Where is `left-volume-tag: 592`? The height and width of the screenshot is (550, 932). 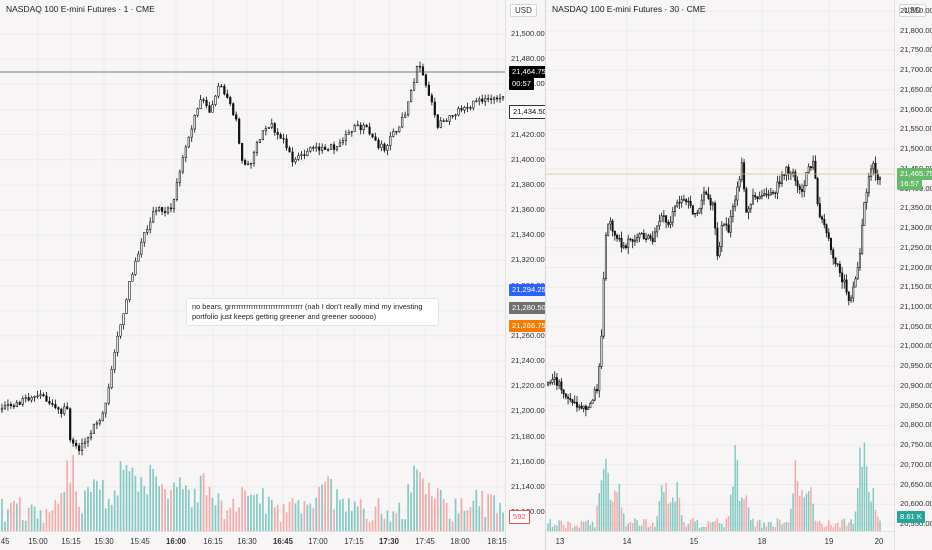 left-volume-tag: 592 is located at coordinates (519, 517).